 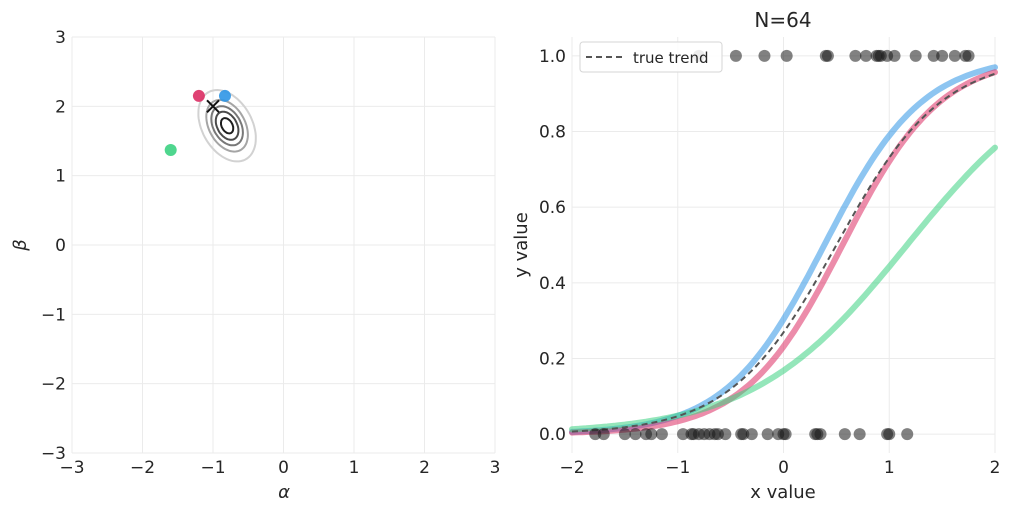 What do you see at coordinates (424, 468) in the screenshot?
I see `left-x-tick-label: 2` at bounding box center [424, 468].